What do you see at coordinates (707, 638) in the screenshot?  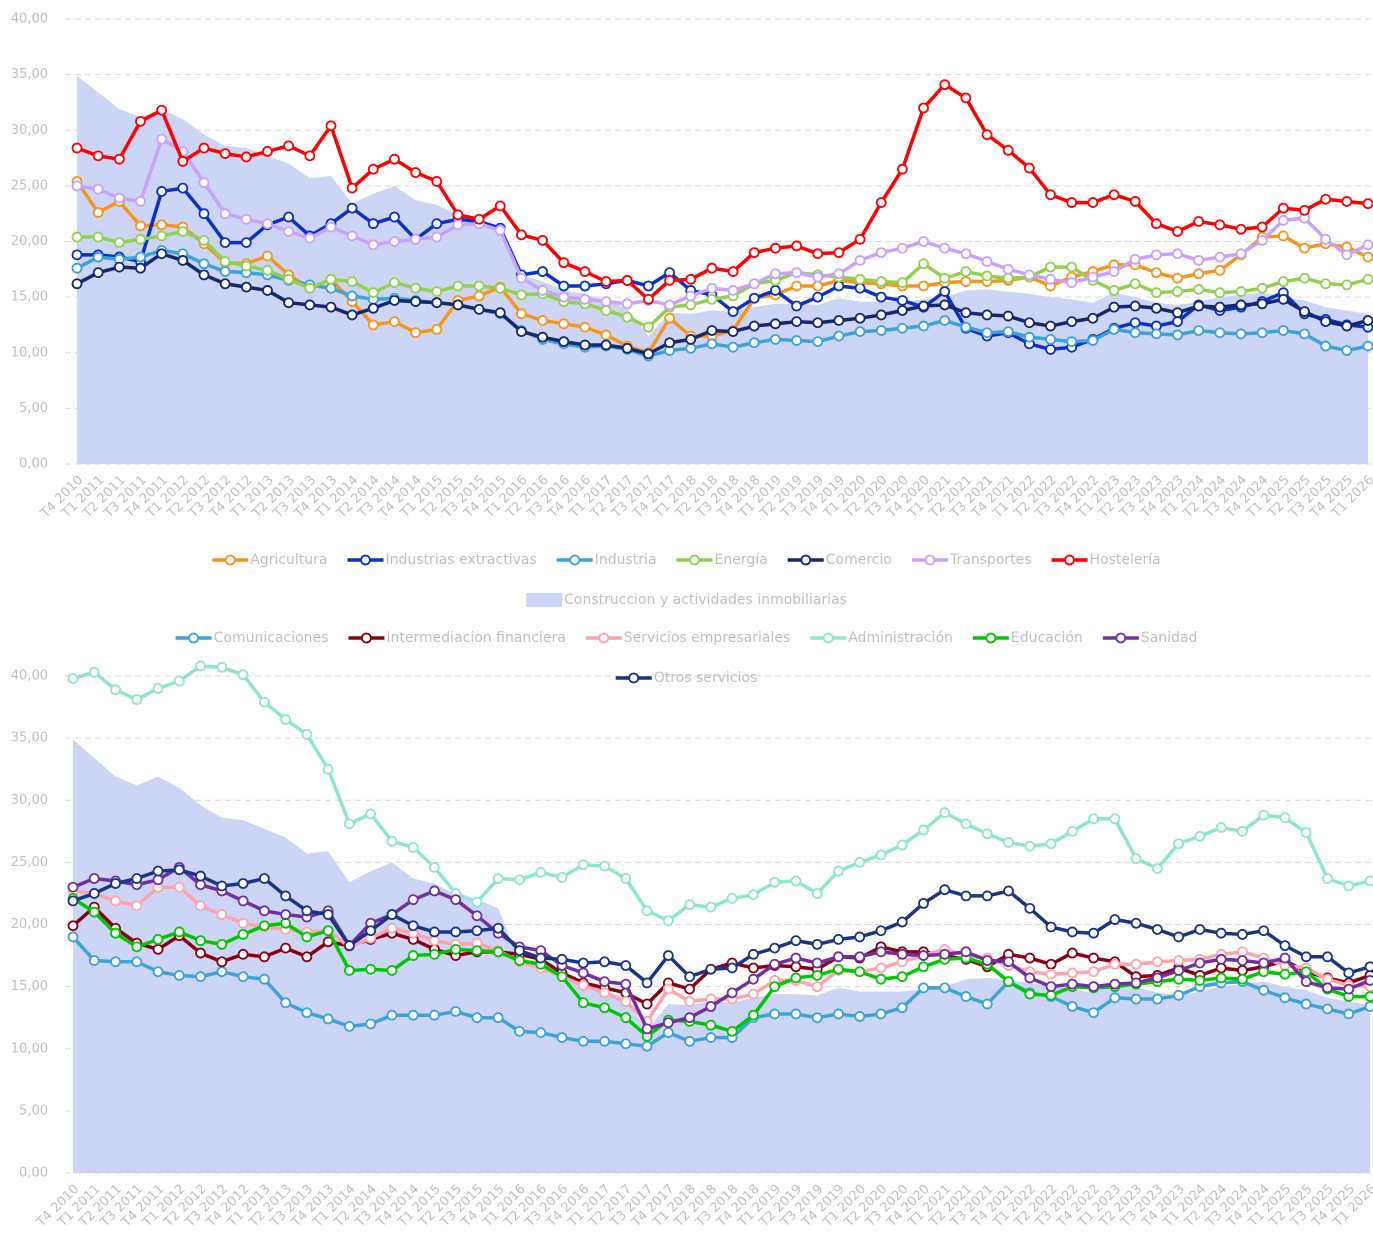 I see `legend-label: Servicios empresariales` at bounding box center [707, 638].